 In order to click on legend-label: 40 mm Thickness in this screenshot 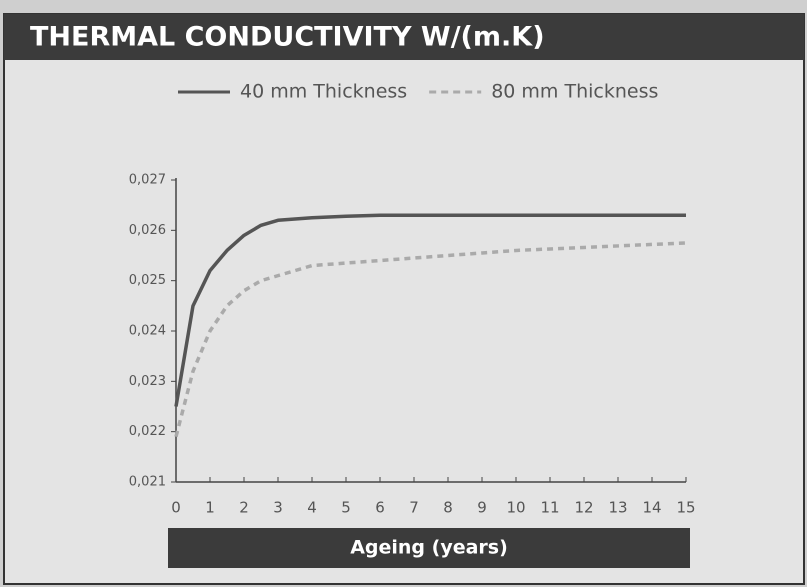, I will do `click(323, 92)`.